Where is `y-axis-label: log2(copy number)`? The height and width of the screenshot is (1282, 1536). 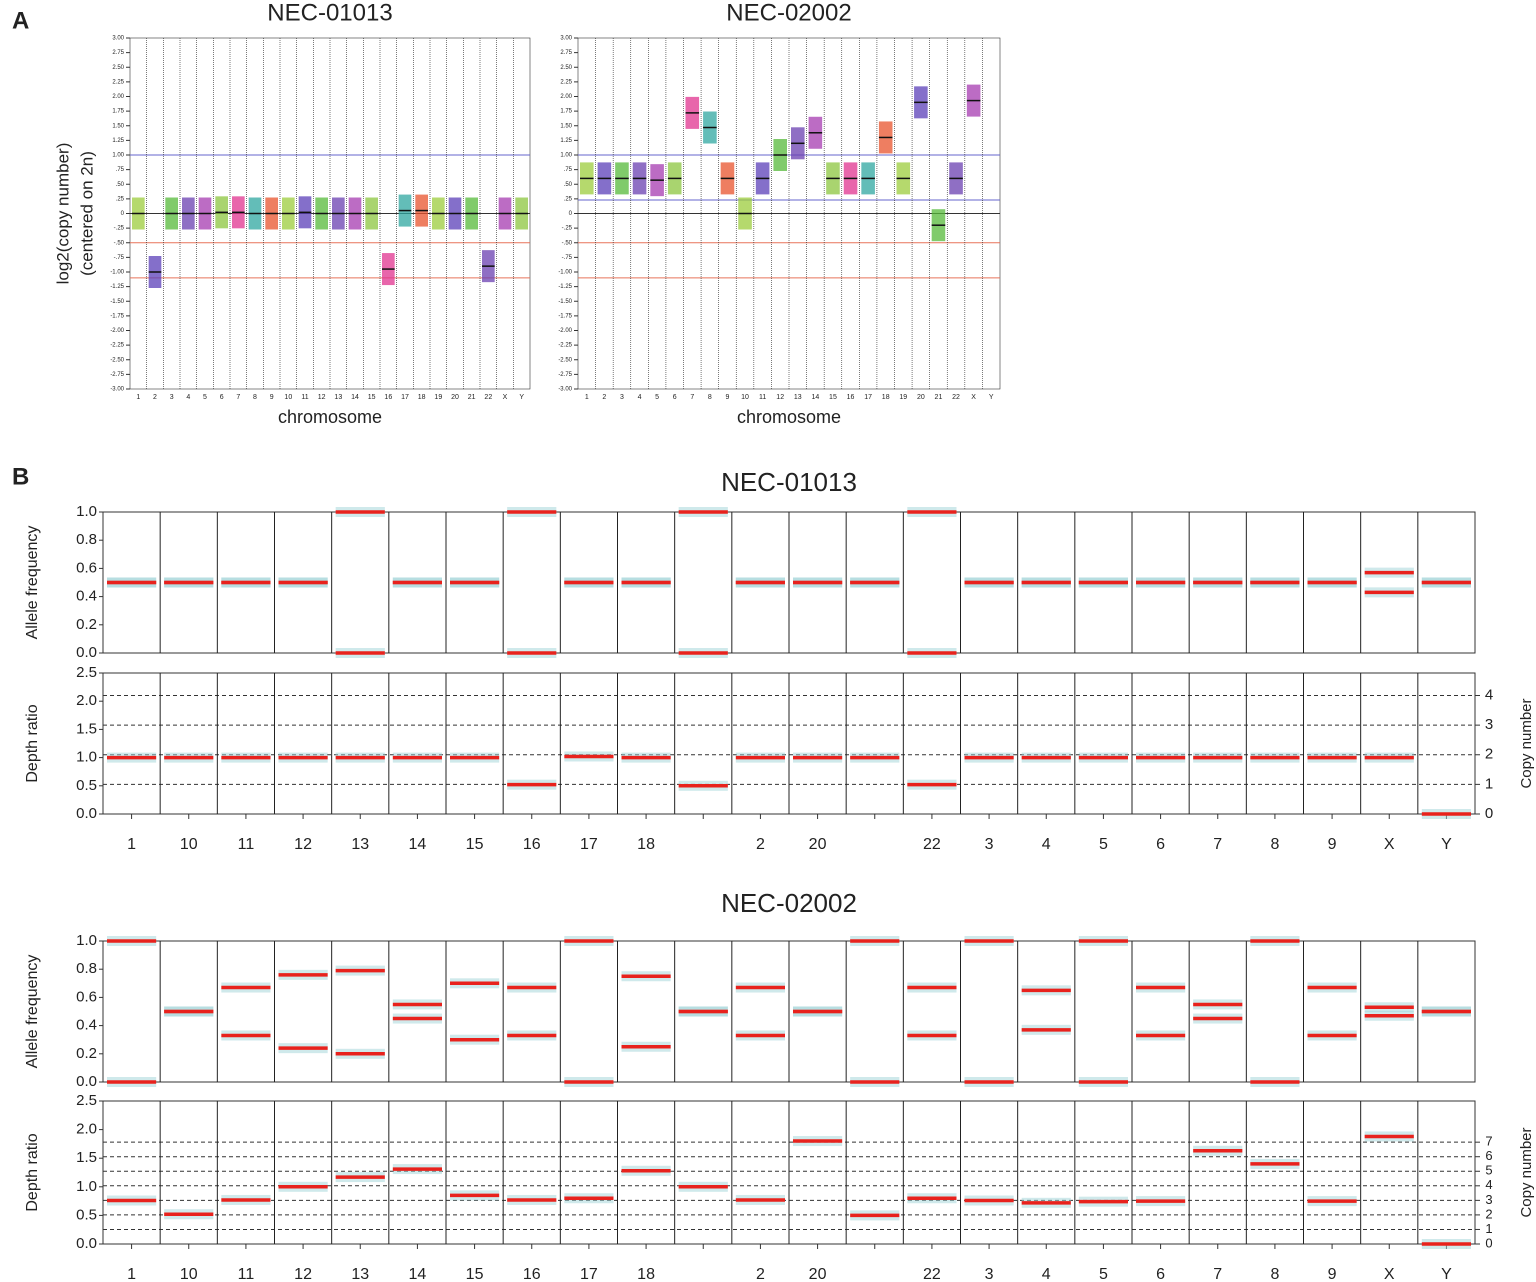
y-axis-label: log2(copy number) is located at coordinates (62, 214).